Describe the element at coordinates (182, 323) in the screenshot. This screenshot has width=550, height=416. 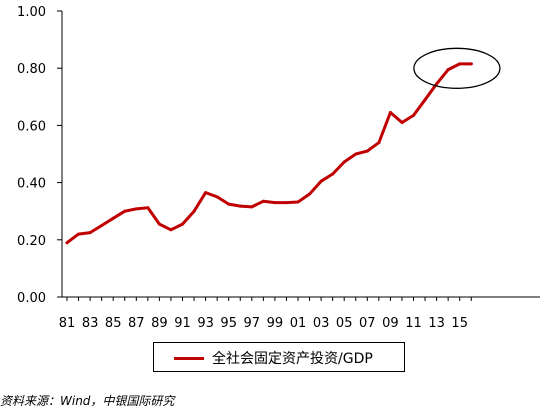
I see `x-tick-label: 91` at that location.